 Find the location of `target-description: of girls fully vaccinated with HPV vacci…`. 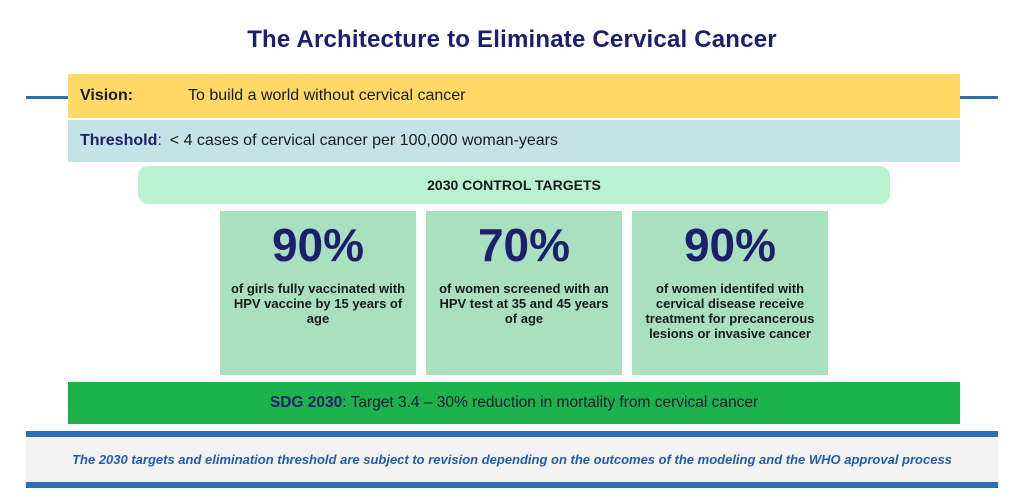

target-description: of girls fully vaccinated with HPV vacci… is located at coordinates (318, 303).